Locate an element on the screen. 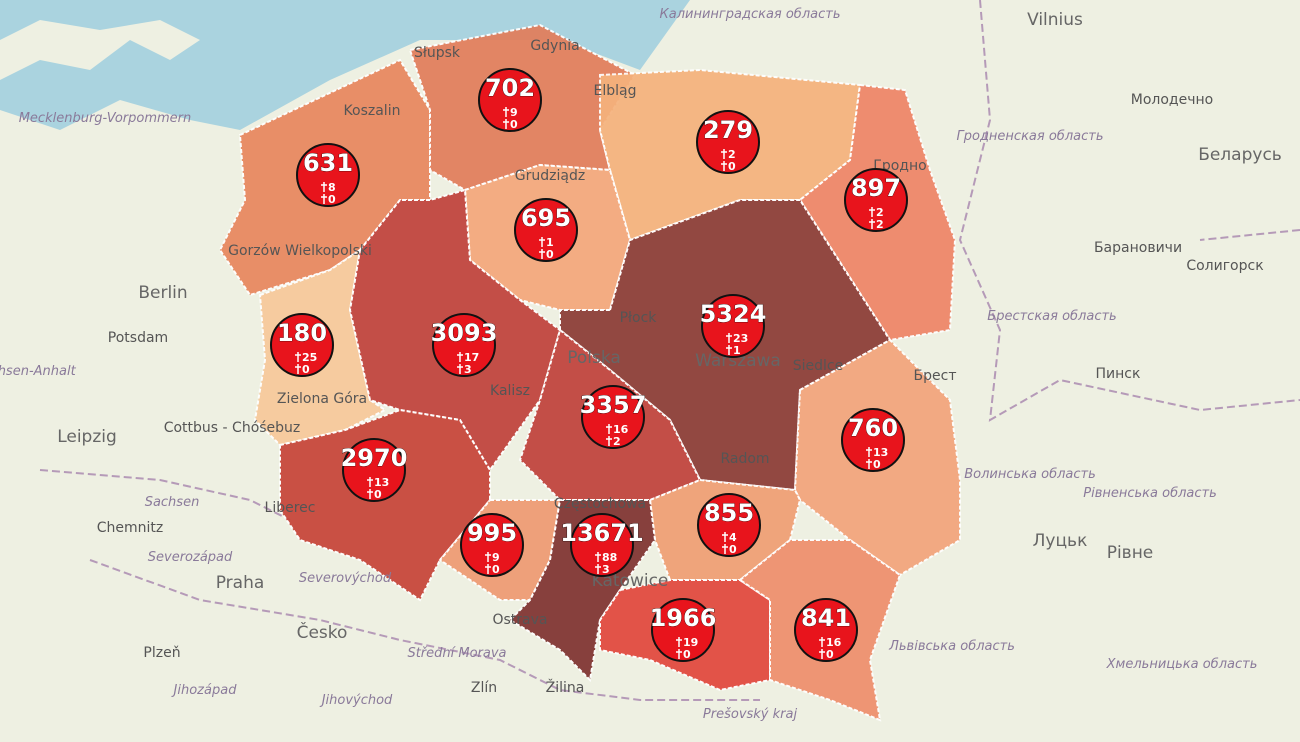  place-label: Gorzów Wielkopolski is located at coordinates (300, 251).